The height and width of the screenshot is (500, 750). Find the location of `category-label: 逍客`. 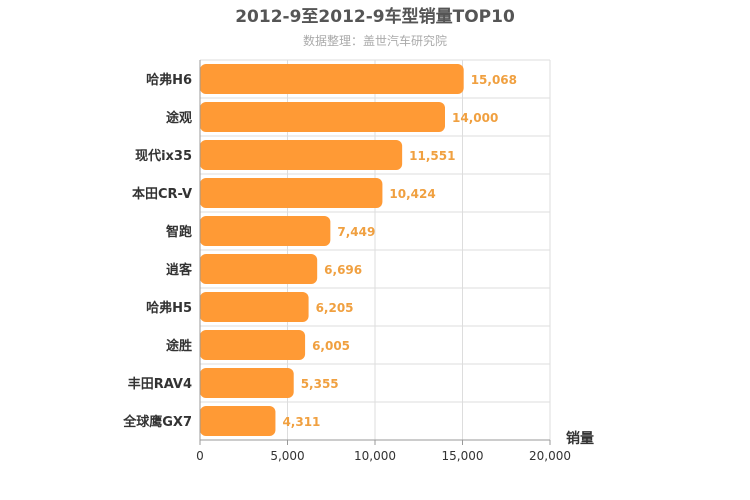

category-label: 逍客 is located at coordinates (179, 270).